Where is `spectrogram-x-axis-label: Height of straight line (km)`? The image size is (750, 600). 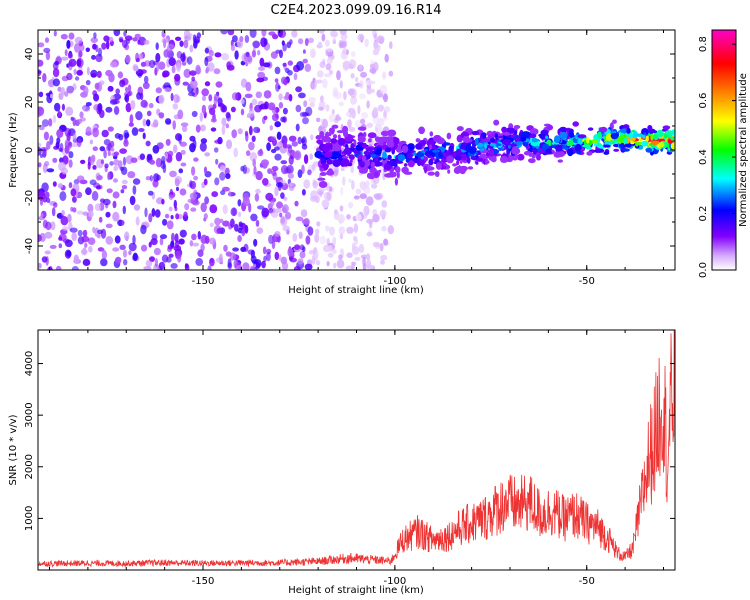
spectrogram-x-axis-label: Height of straight line (km) is located at coordinates (356, 290).